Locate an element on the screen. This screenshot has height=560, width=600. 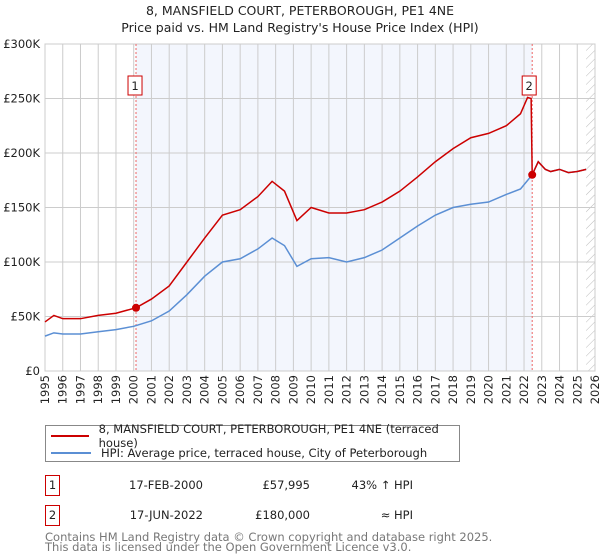
x-tick-label: 2003 is located at coordinates (187, 389).